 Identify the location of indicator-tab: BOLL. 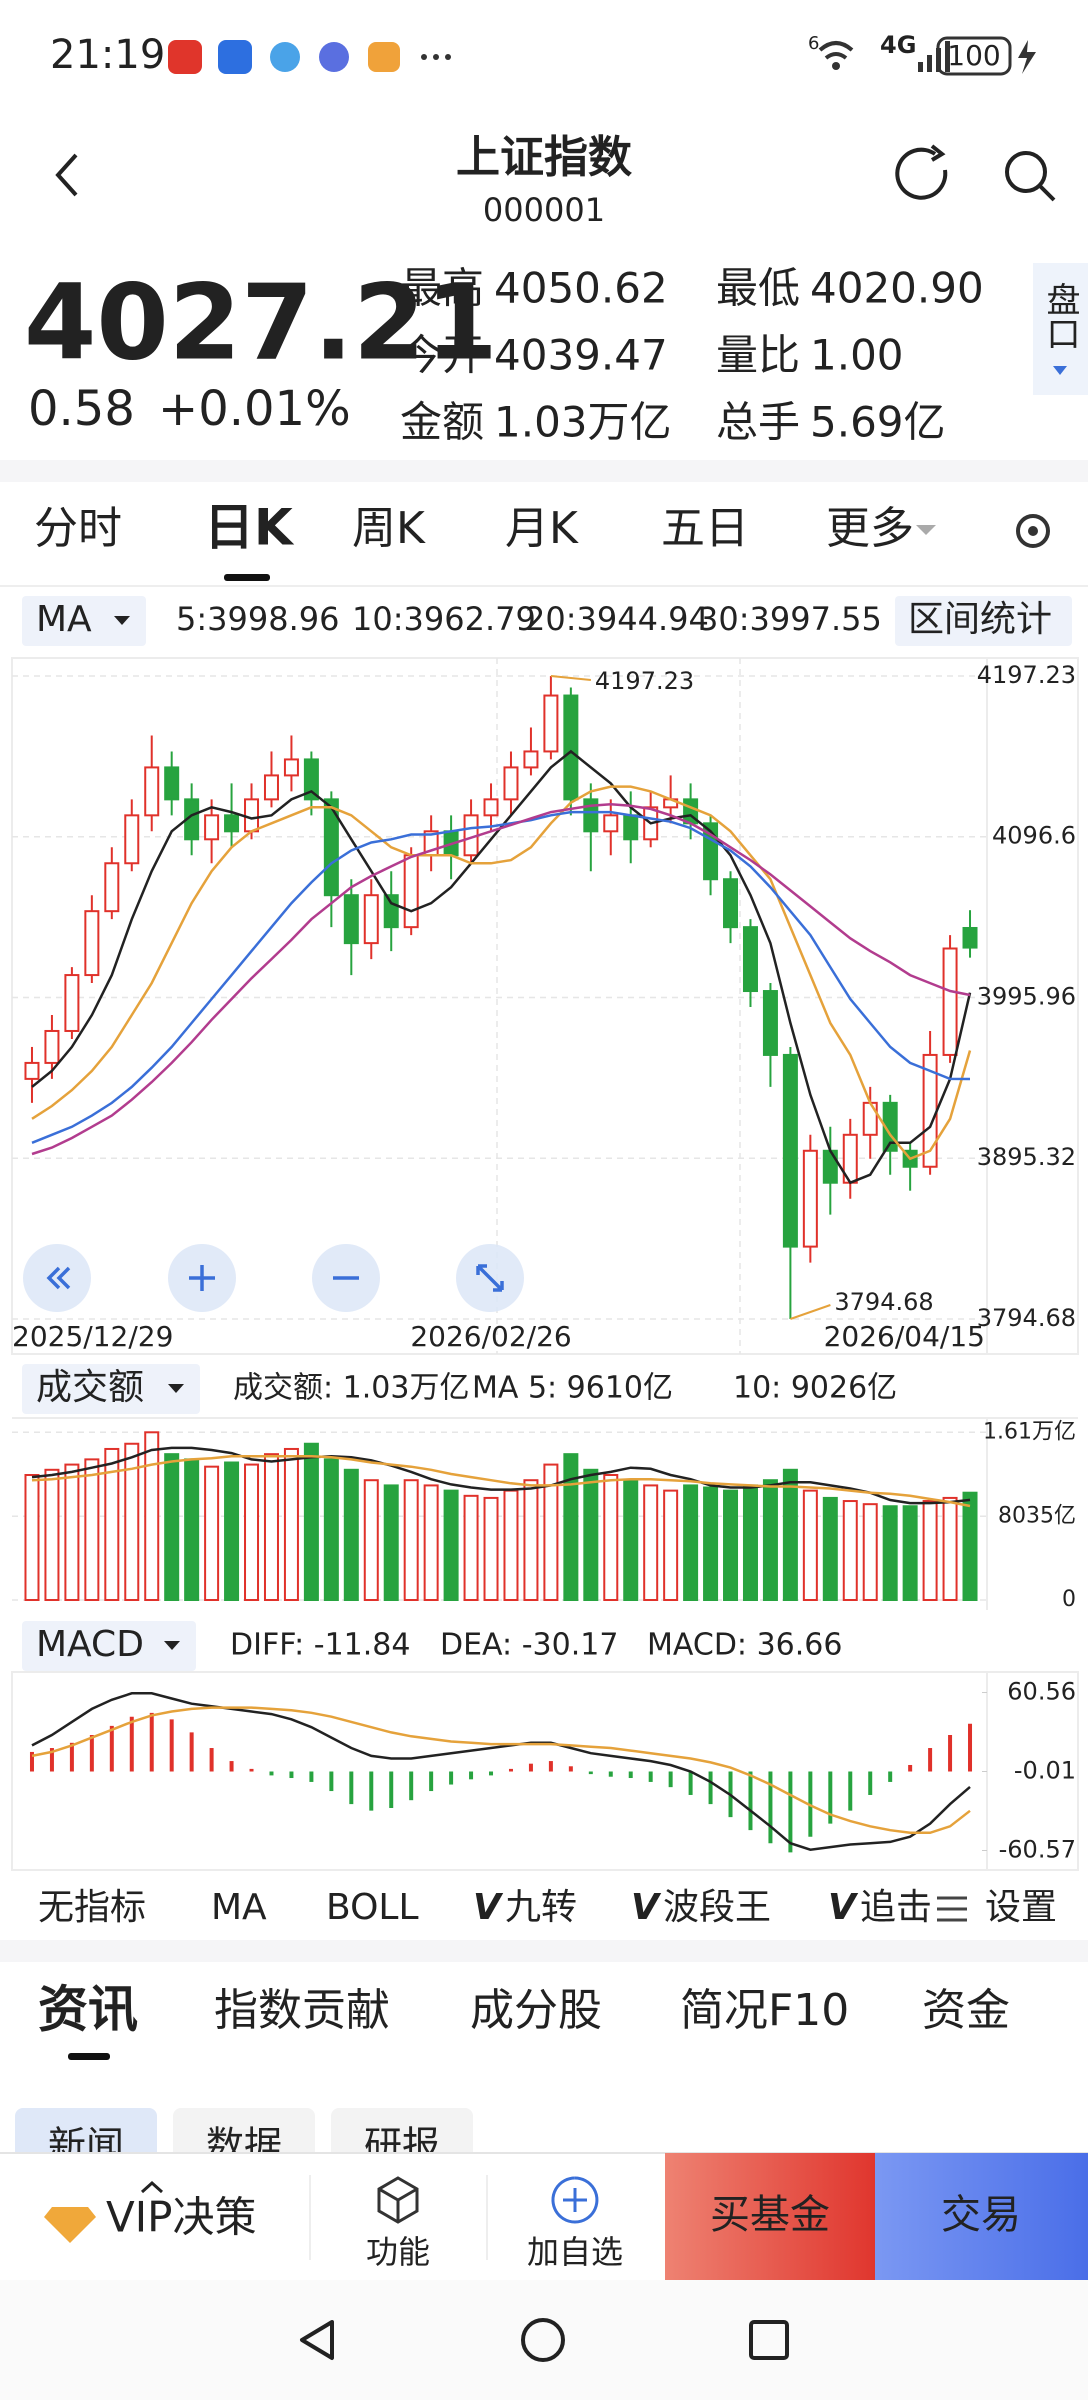
(372, 1907).